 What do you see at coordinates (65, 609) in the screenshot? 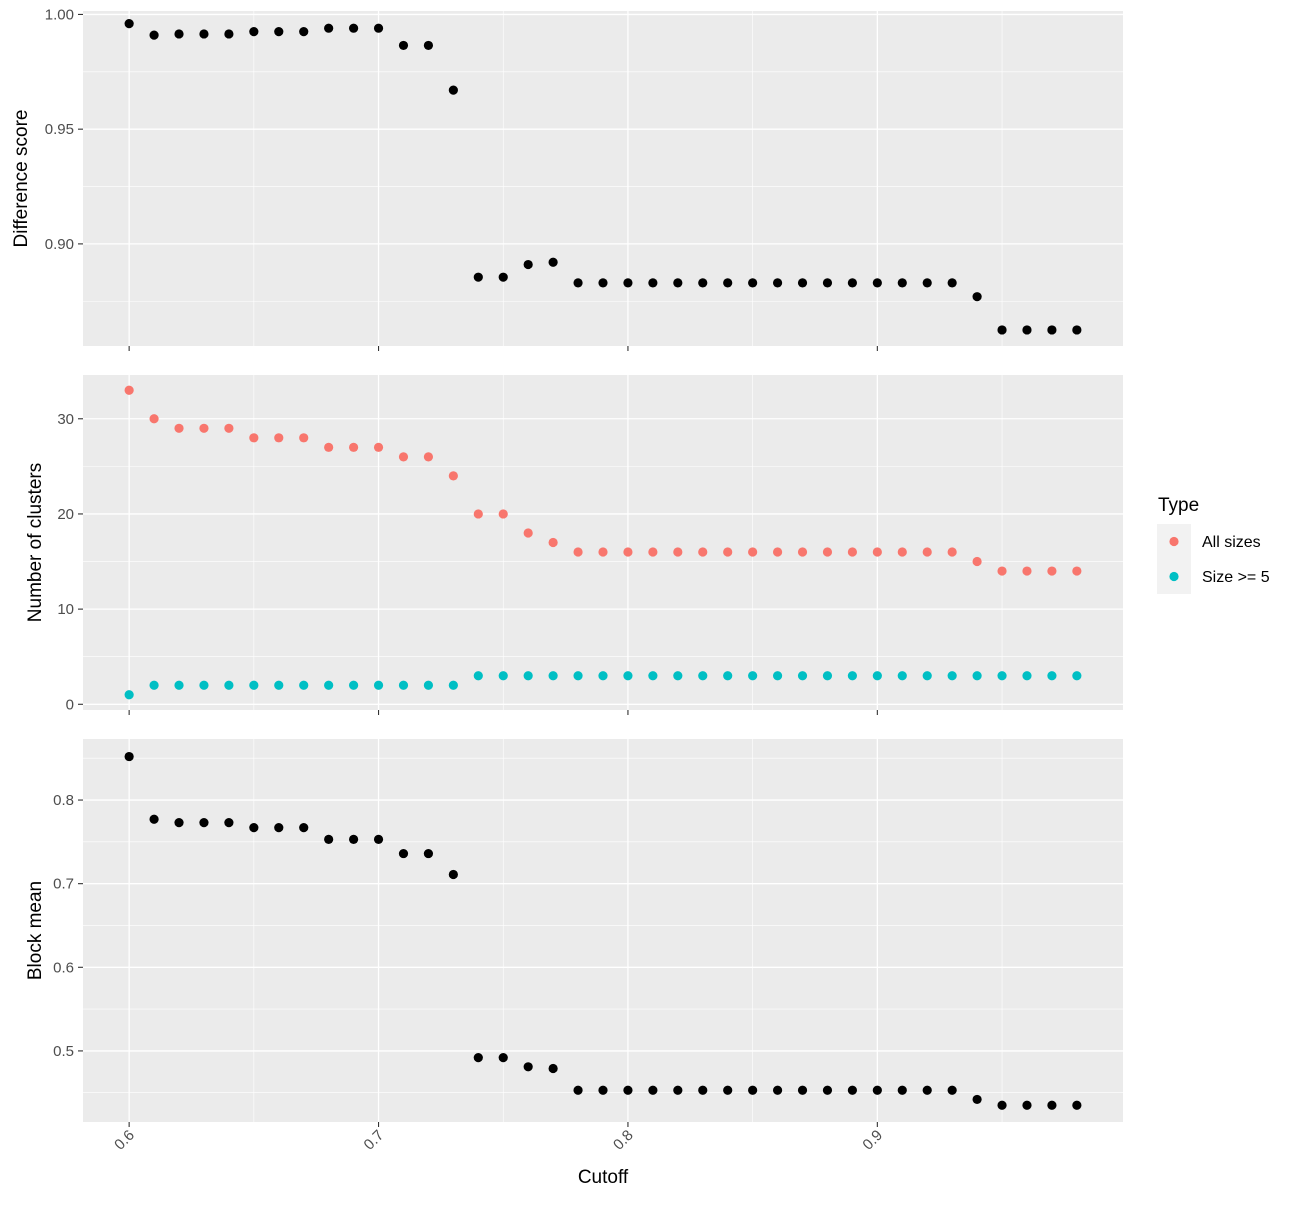
I see `panel-2-y-tick-label: 10` at bounding box center [65, 609].